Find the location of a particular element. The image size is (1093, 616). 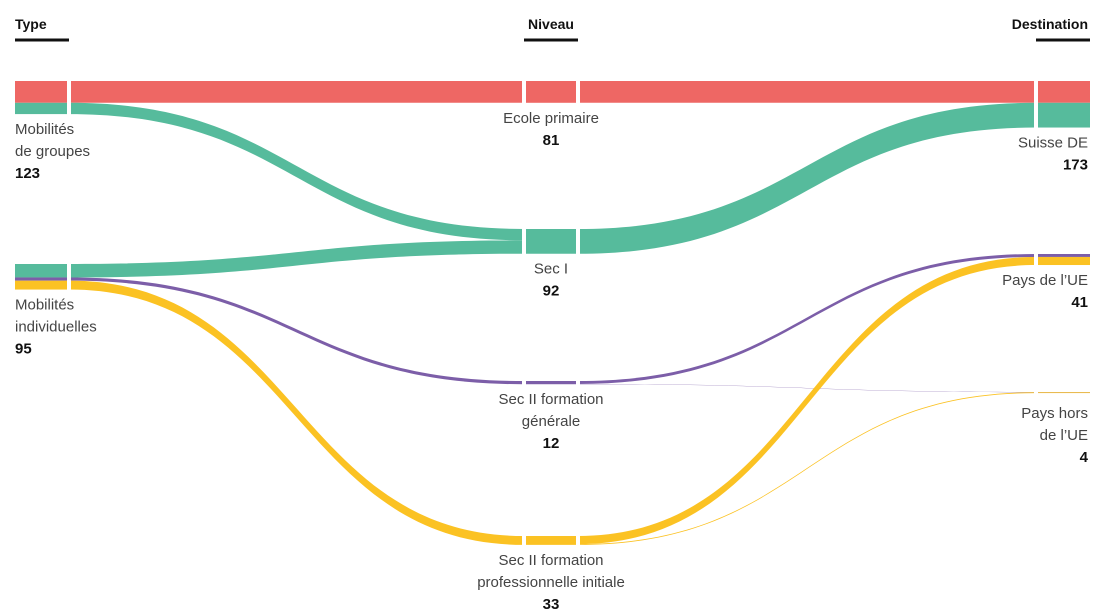

label-type-groupes: Mobilités de groupes 123 is located at coordinates (52, 151).